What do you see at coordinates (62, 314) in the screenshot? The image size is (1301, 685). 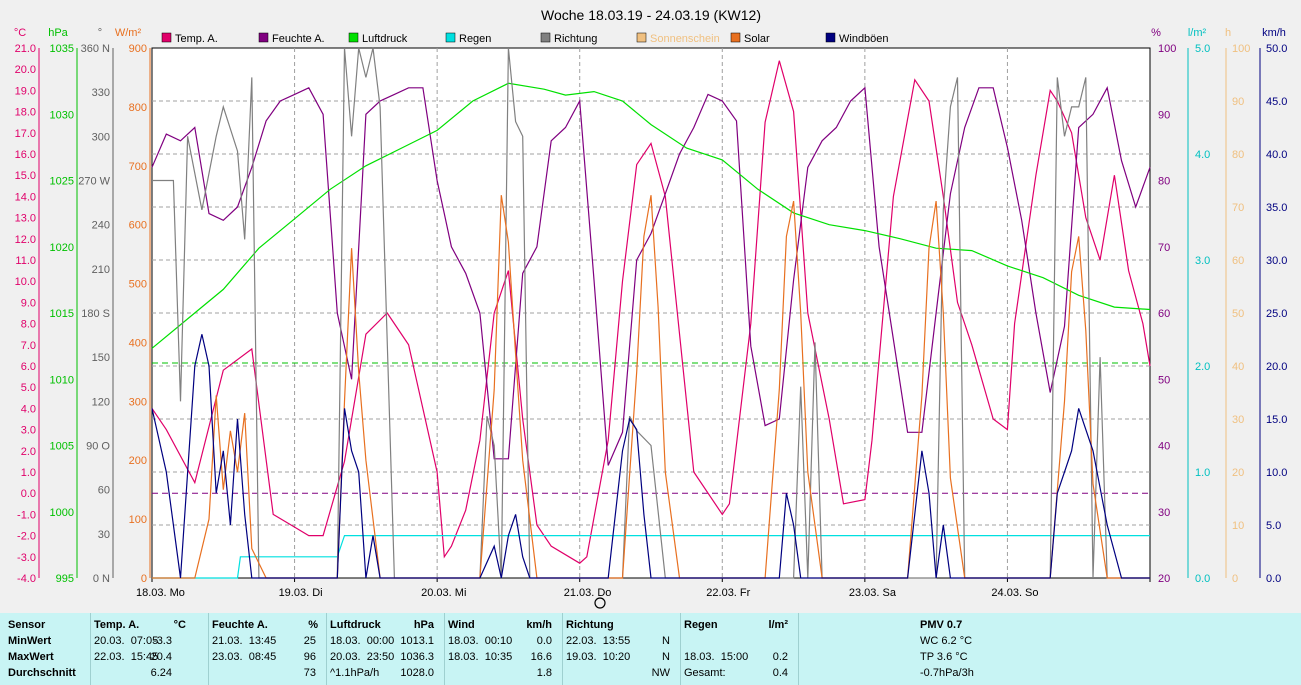 I see `pressure-tick-label: 1015` at bounding box center [62, 314].